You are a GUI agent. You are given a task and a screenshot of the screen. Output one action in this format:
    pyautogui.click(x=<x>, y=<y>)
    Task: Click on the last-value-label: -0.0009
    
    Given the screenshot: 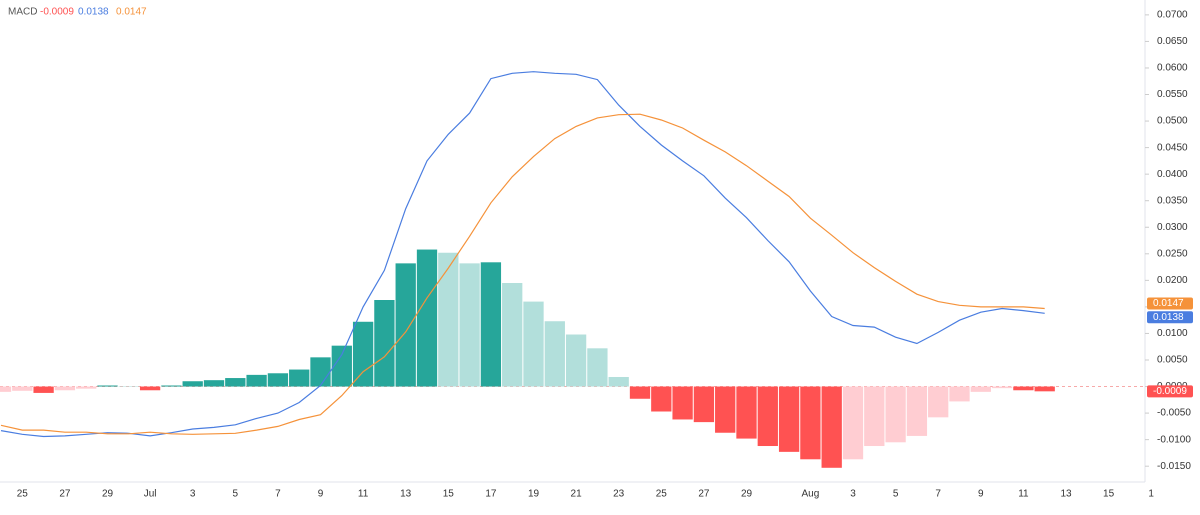 What is the action you would take?
    pyautogui.click(x=1170, y=391)
    